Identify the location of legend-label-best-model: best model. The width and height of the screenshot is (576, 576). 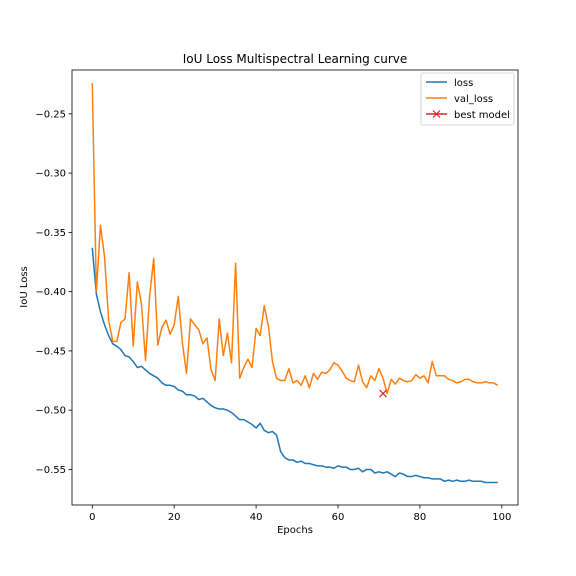
(482, 115).